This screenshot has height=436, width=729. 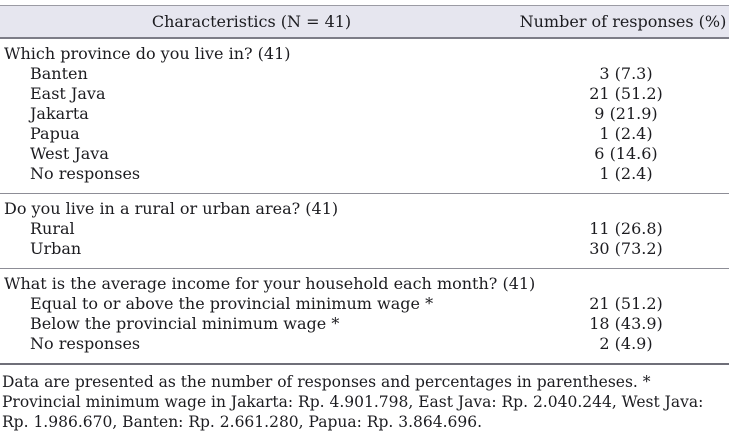 What do you see at coordinates (626, 248) in the screenshot?
I see `row-value: 30 (73.2)` at bounding box center [626, 248].